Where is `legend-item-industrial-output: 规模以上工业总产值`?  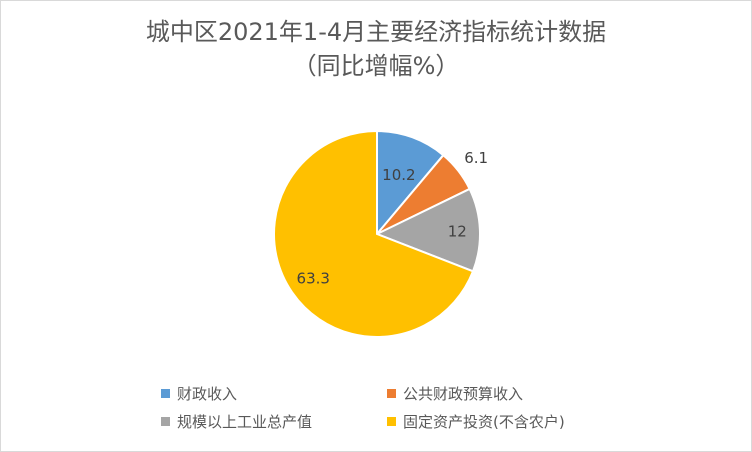 legend-item-industrial-output: 规模以上工业总产值 is located at coordinates (236, 421).